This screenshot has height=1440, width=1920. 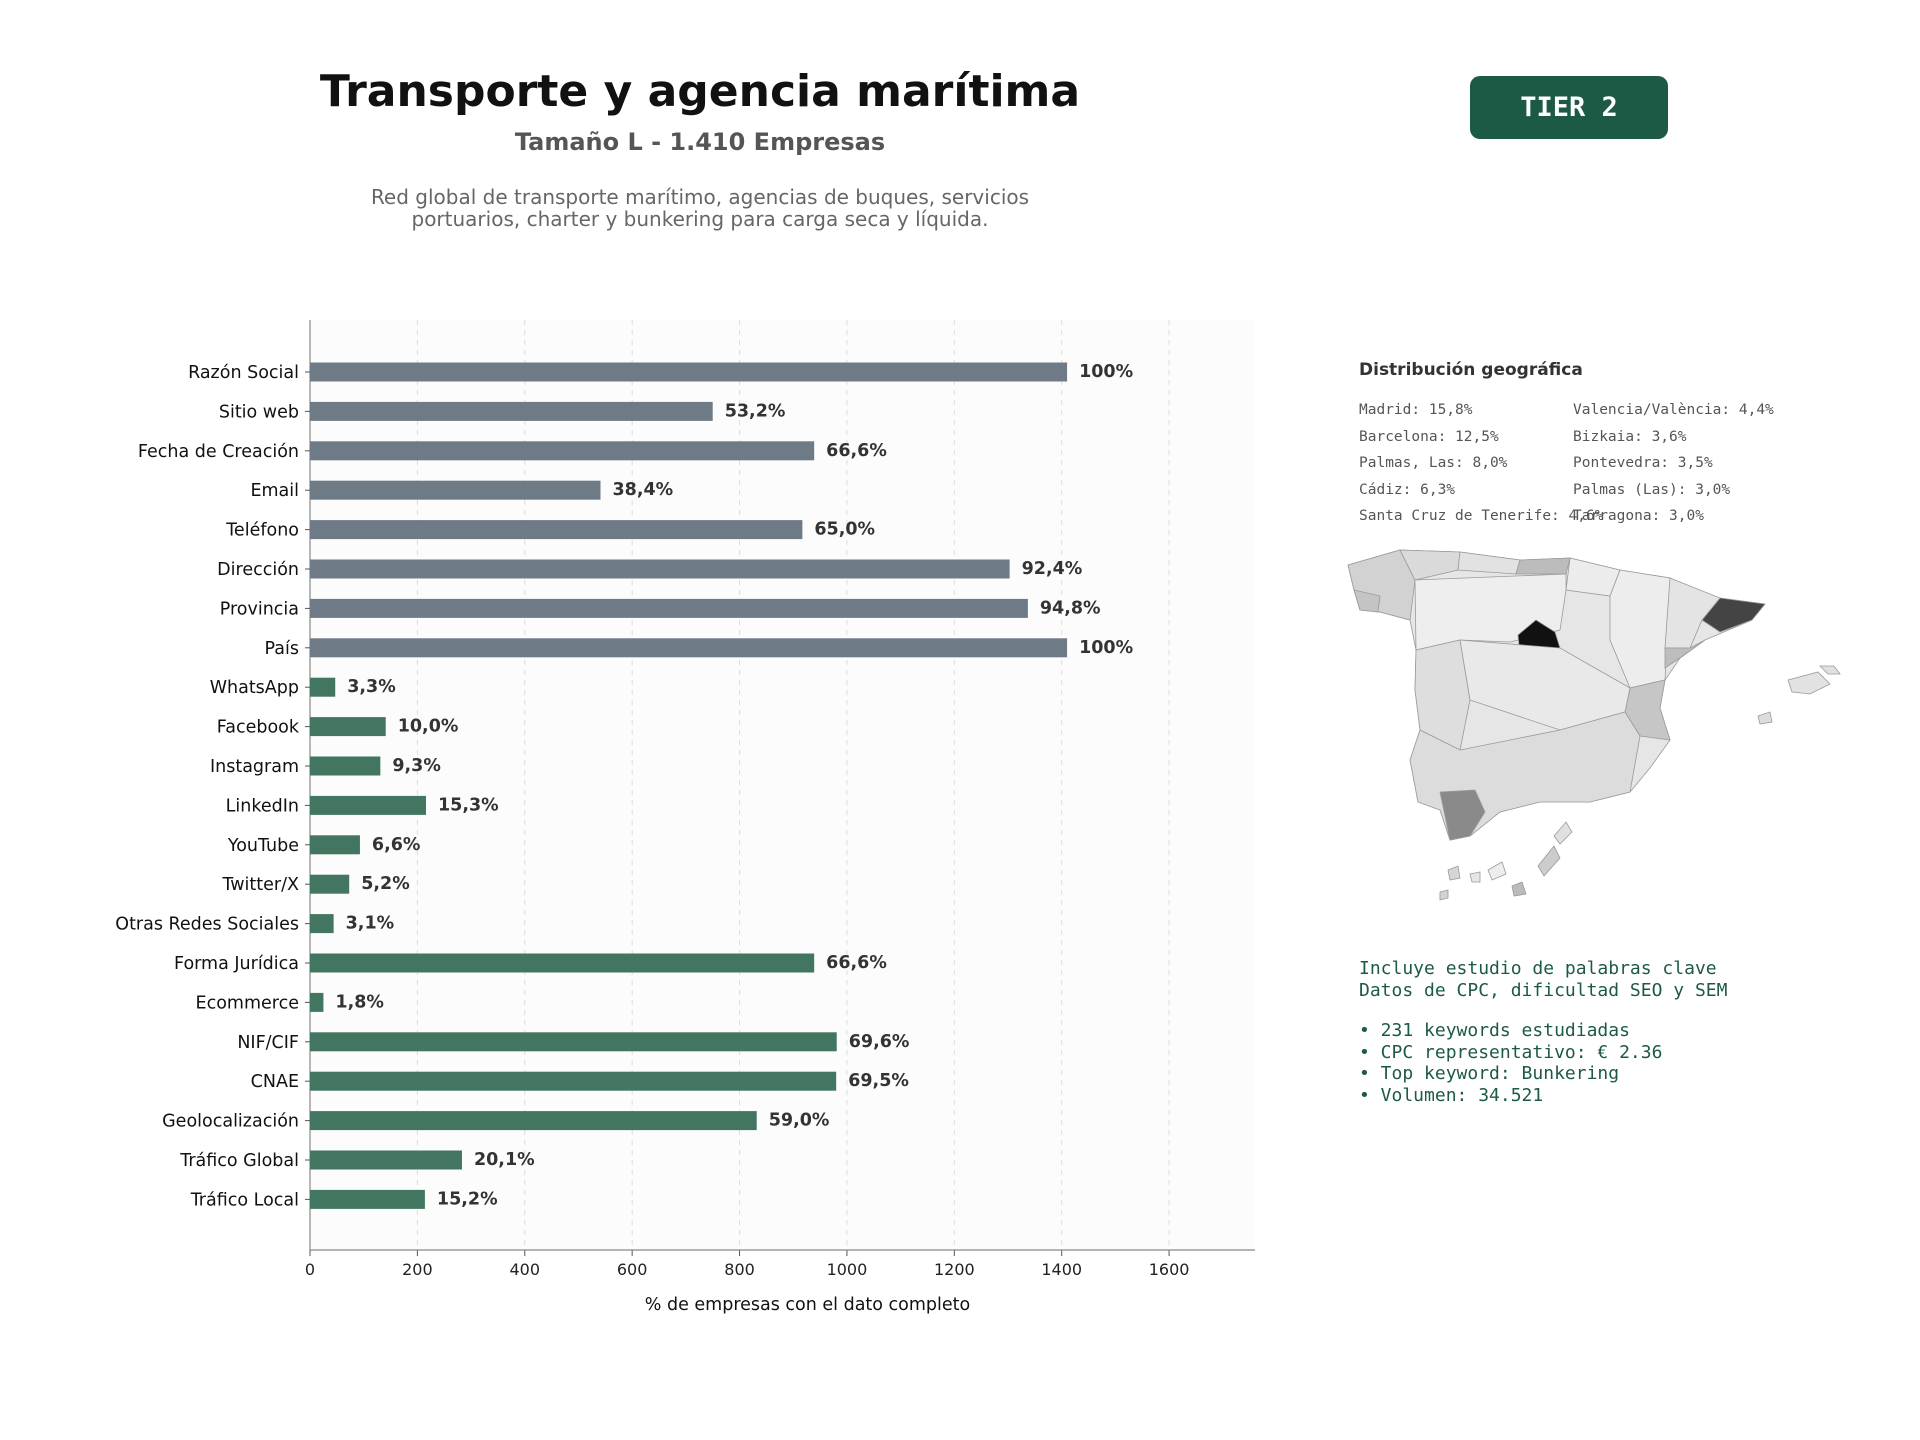 What do you see at coordinates (268, 1043) in the screenshot?
I see `category-label: NIF/CIF` at bounding box center [268, 1043].